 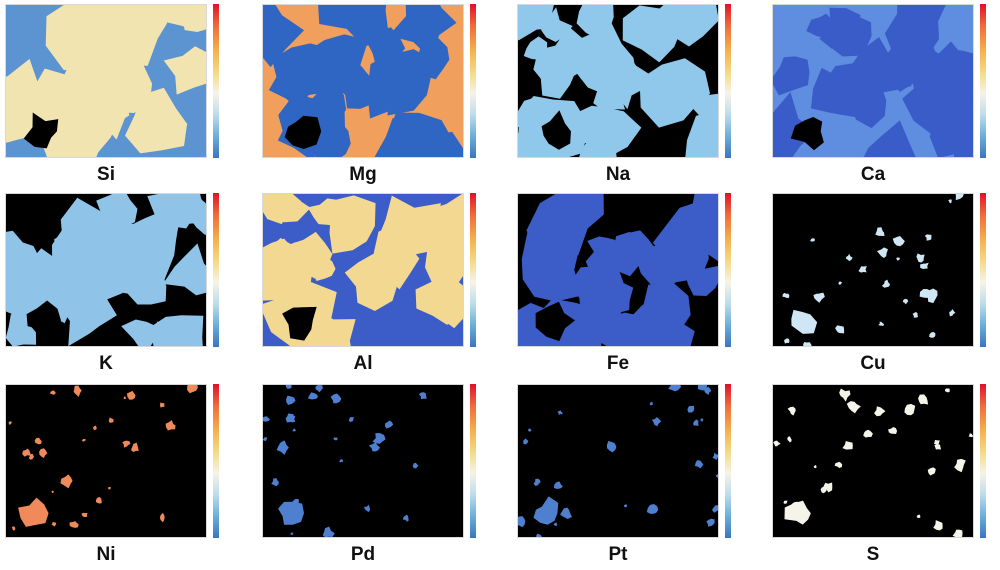 I want to click on element-label: Pd, so click(x=363, y=554).